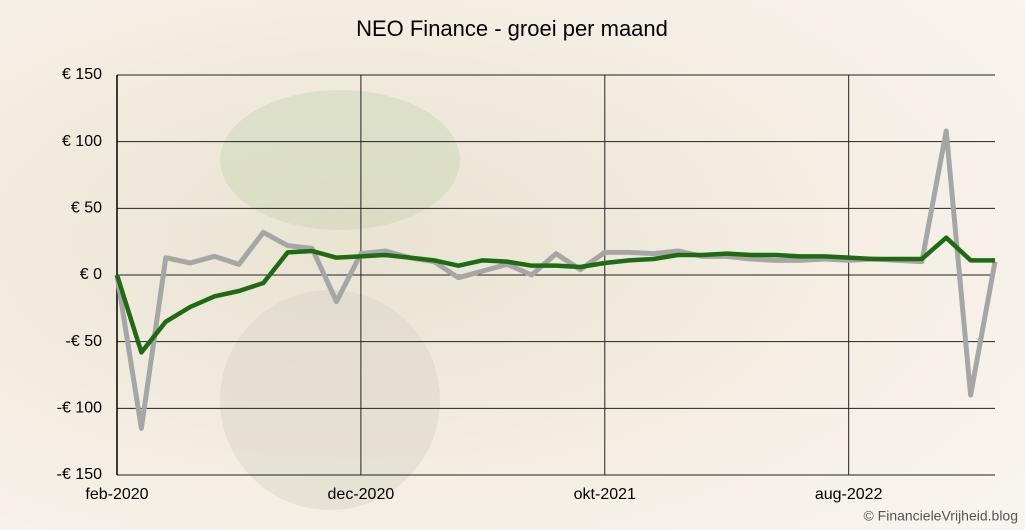 The height and width of the screenshot is (530, 1025). Describe the element at coordinates (361, 494) in the screenshot. I see `x-tick-label: dec-2020` at that location.